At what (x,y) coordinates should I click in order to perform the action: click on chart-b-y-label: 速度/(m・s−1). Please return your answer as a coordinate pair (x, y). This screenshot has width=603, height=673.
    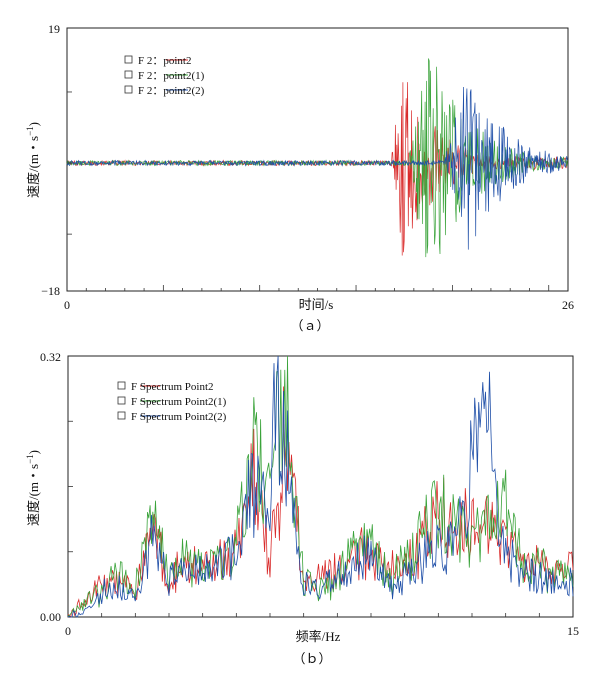
    Looking at the image, I should click on (33, 488).